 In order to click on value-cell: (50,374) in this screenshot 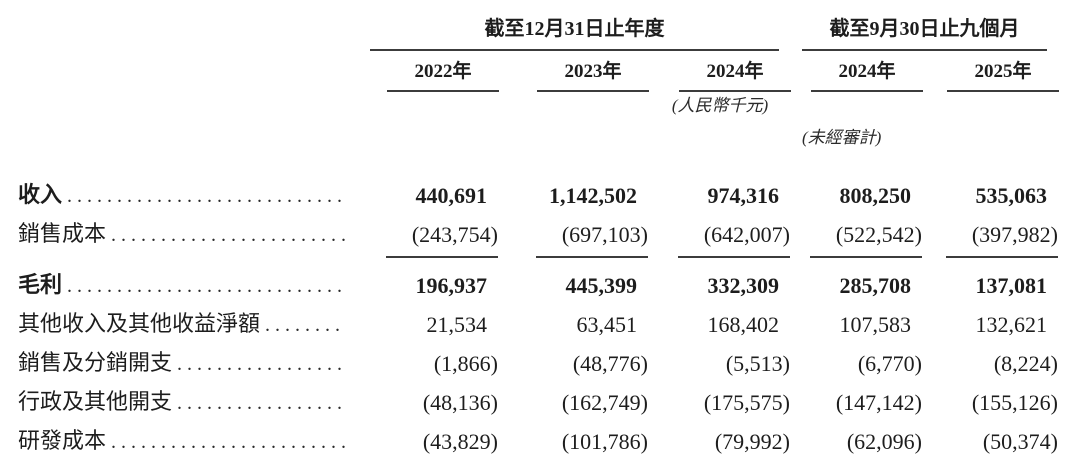, I will do `click(1020, 441)`.